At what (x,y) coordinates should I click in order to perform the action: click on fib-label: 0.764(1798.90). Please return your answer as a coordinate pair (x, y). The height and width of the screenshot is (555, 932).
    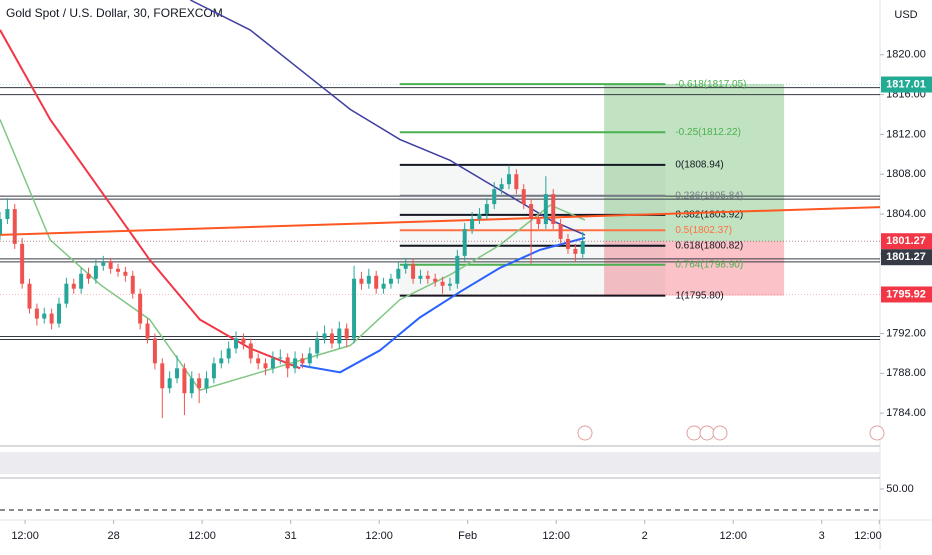
    Looking at the image, I should click on (709, 264).